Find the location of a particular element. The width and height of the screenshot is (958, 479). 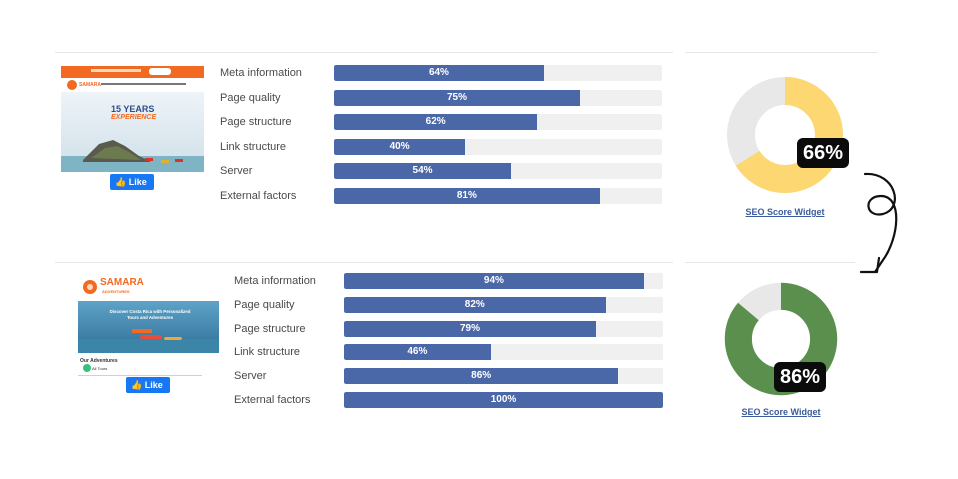

after-metric-row: Page structure 79% is located at coordinates (451, 332).